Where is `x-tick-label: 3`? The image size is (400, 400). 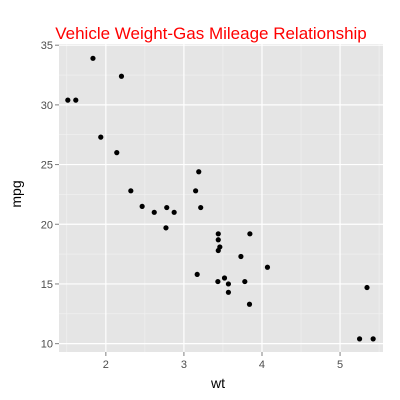 x-tick-label: 3 is located at coordinates (184, 365).